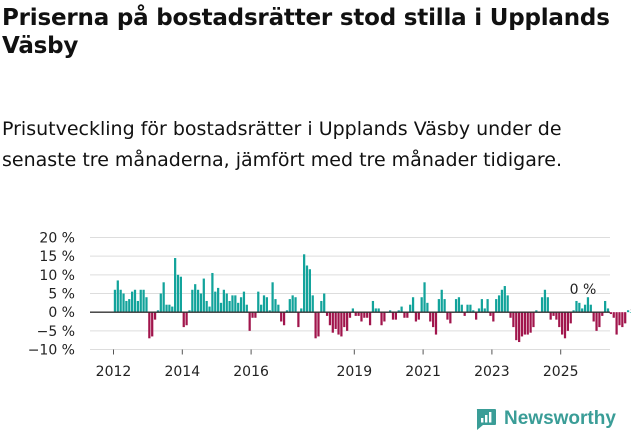 The width and height of the screenshot is (631, 439). Describe the element at coordinates (354, 372) in the screenshot. I see `x-tick-label: 2019` at that location.